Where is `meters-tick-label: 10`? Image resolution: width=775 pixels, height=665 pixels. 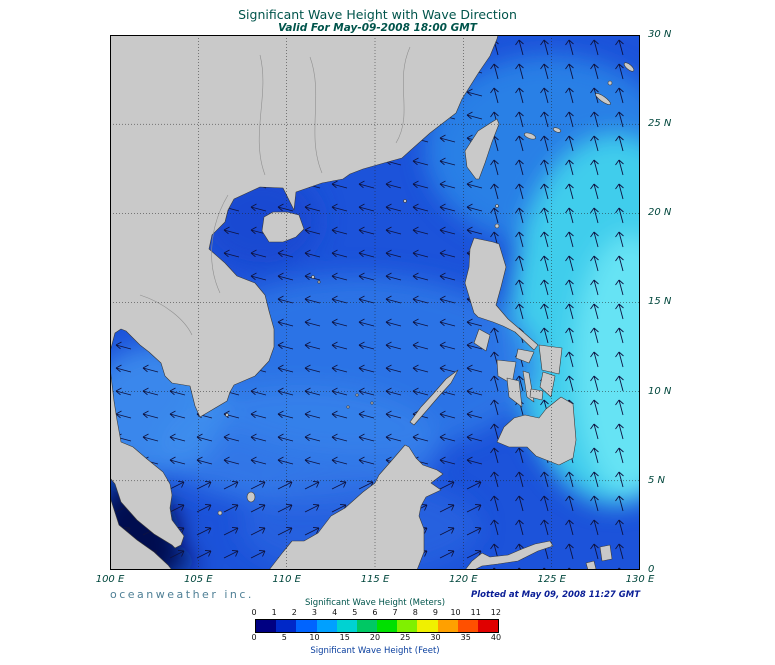 meters-tick-label: 10 is located at coordinates (455, 612).